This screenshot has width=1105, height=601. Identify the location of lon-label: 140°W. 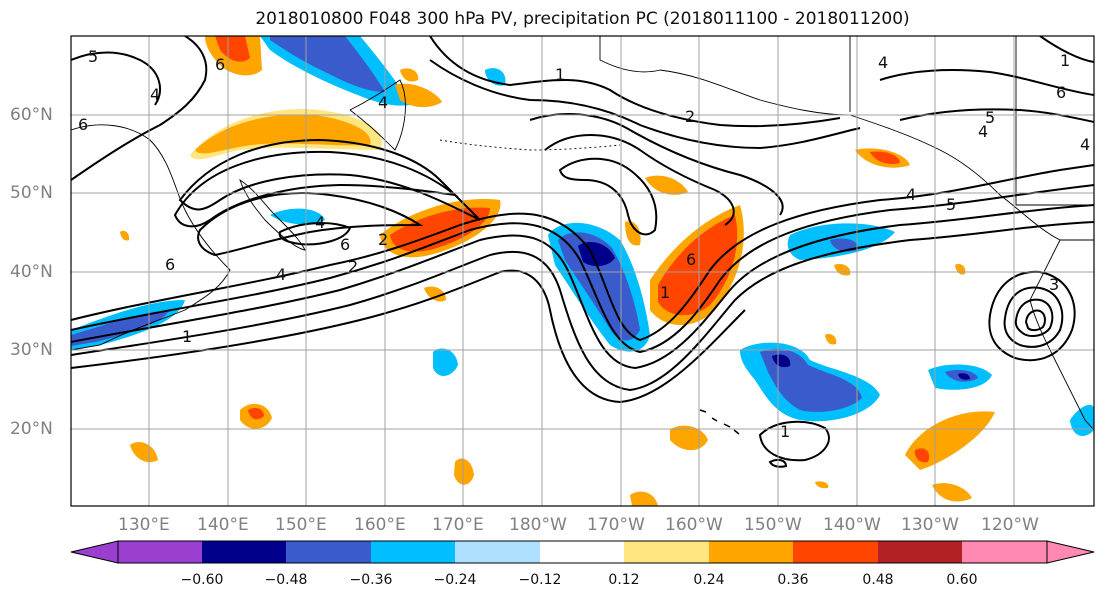
(852, 525).